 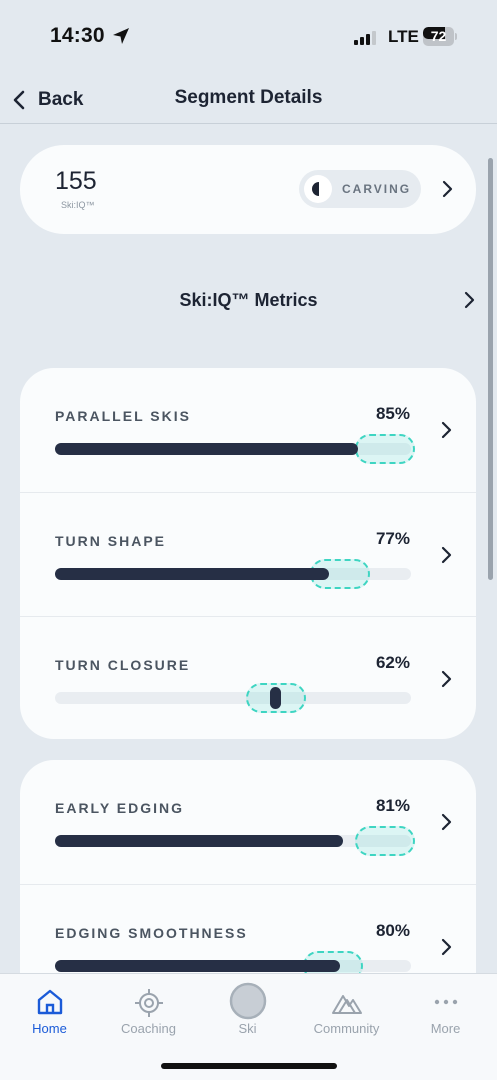 What do you see at coordinates (490, 369) in the screenshot?
I see `scrollbar` at bounding box center [490, 369].